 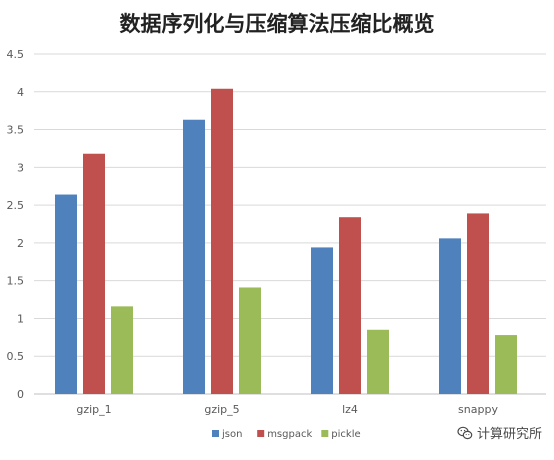 I want to click on legend-label-json: json, so click(x=231, y=434).